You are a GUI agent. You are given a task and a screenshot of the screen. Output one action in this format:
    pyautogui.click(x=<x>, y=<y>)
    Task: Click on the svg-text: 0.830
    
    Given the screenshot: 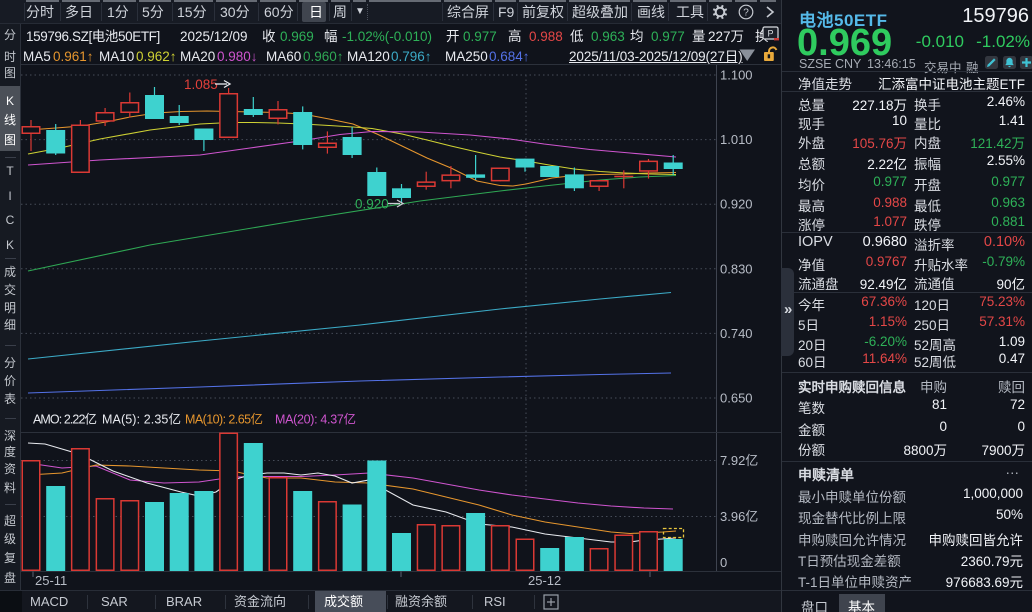 What is the action you would take?
    pyautogui.click(x=736, y=268)
    